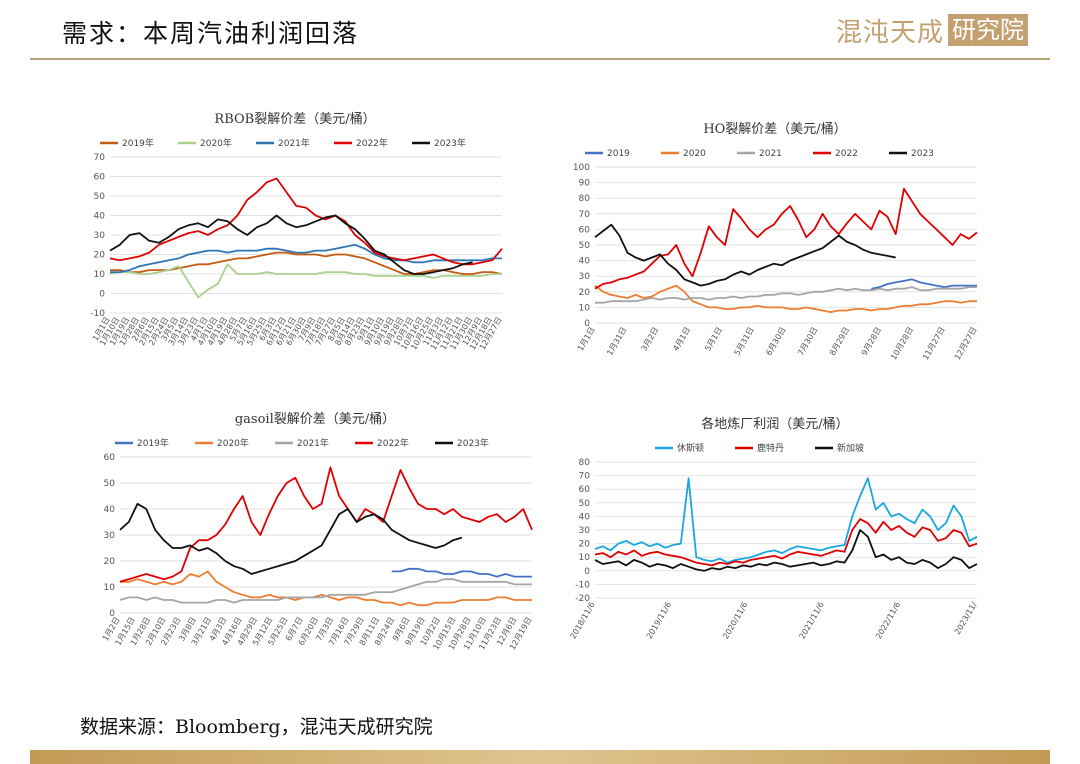 Image resolution: width=1080 pixels, height=764 pixels. What do you see at coordinates (743, 342) in the screenshot?
I see `x-tick-label: 5月31日` at bounding box center [743, 342].